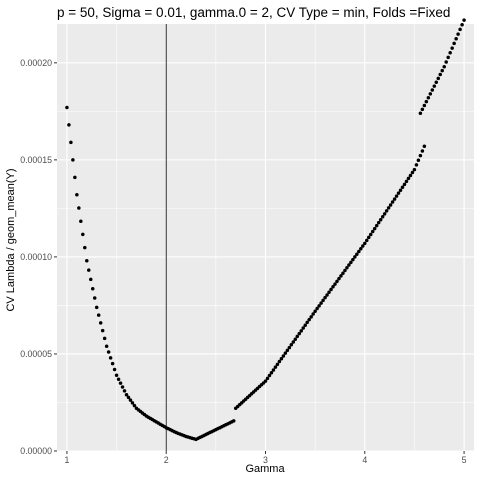 This screenshot has width=480, height=480. Describe the element at coordinates (36, 63) in the screenshot. I see `y-tick-label: 0.00020` at that location.